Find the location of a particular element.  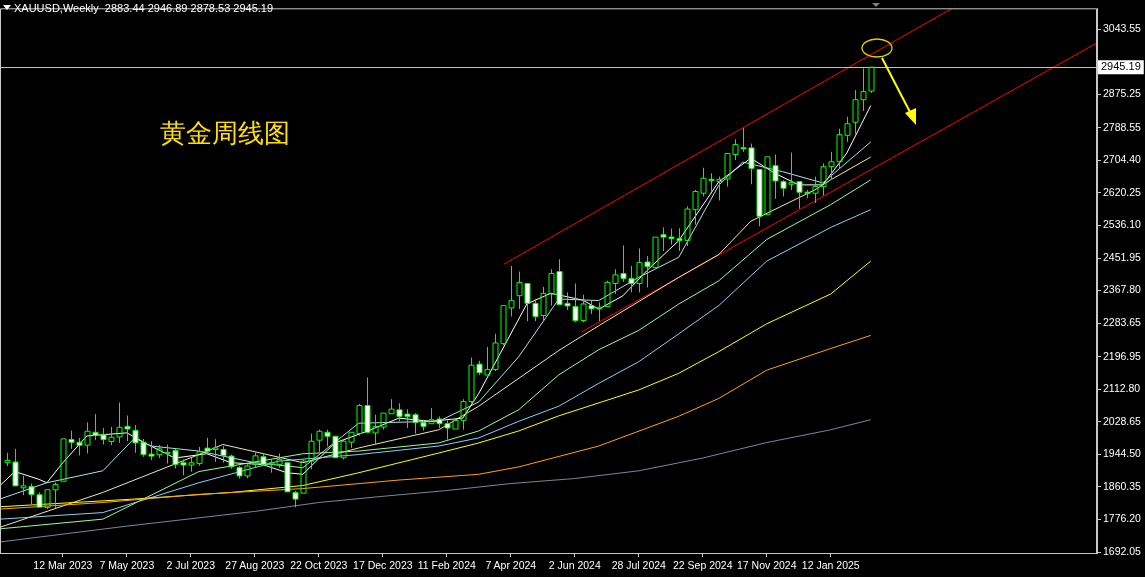

x-tick-label: 22 Oct 2023 is located at coordinates (319, 565).